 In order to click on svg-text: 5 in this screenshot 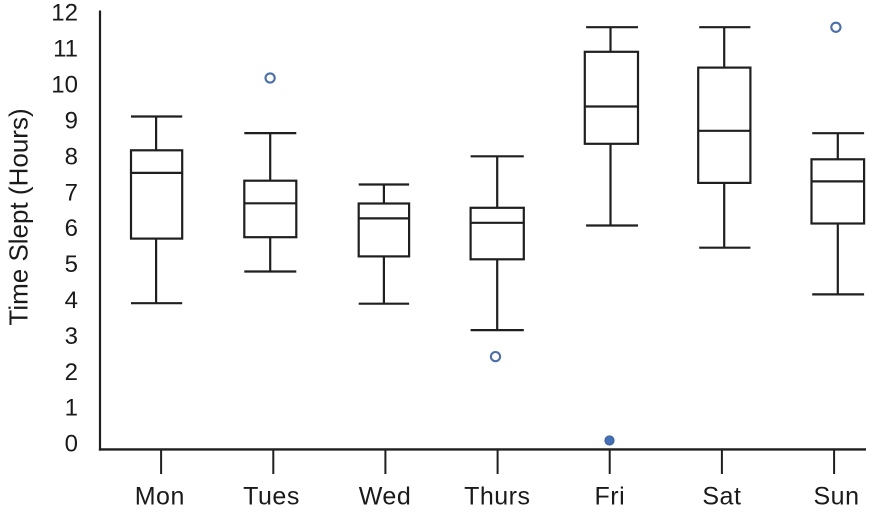, I will do `click(71, 264)`.